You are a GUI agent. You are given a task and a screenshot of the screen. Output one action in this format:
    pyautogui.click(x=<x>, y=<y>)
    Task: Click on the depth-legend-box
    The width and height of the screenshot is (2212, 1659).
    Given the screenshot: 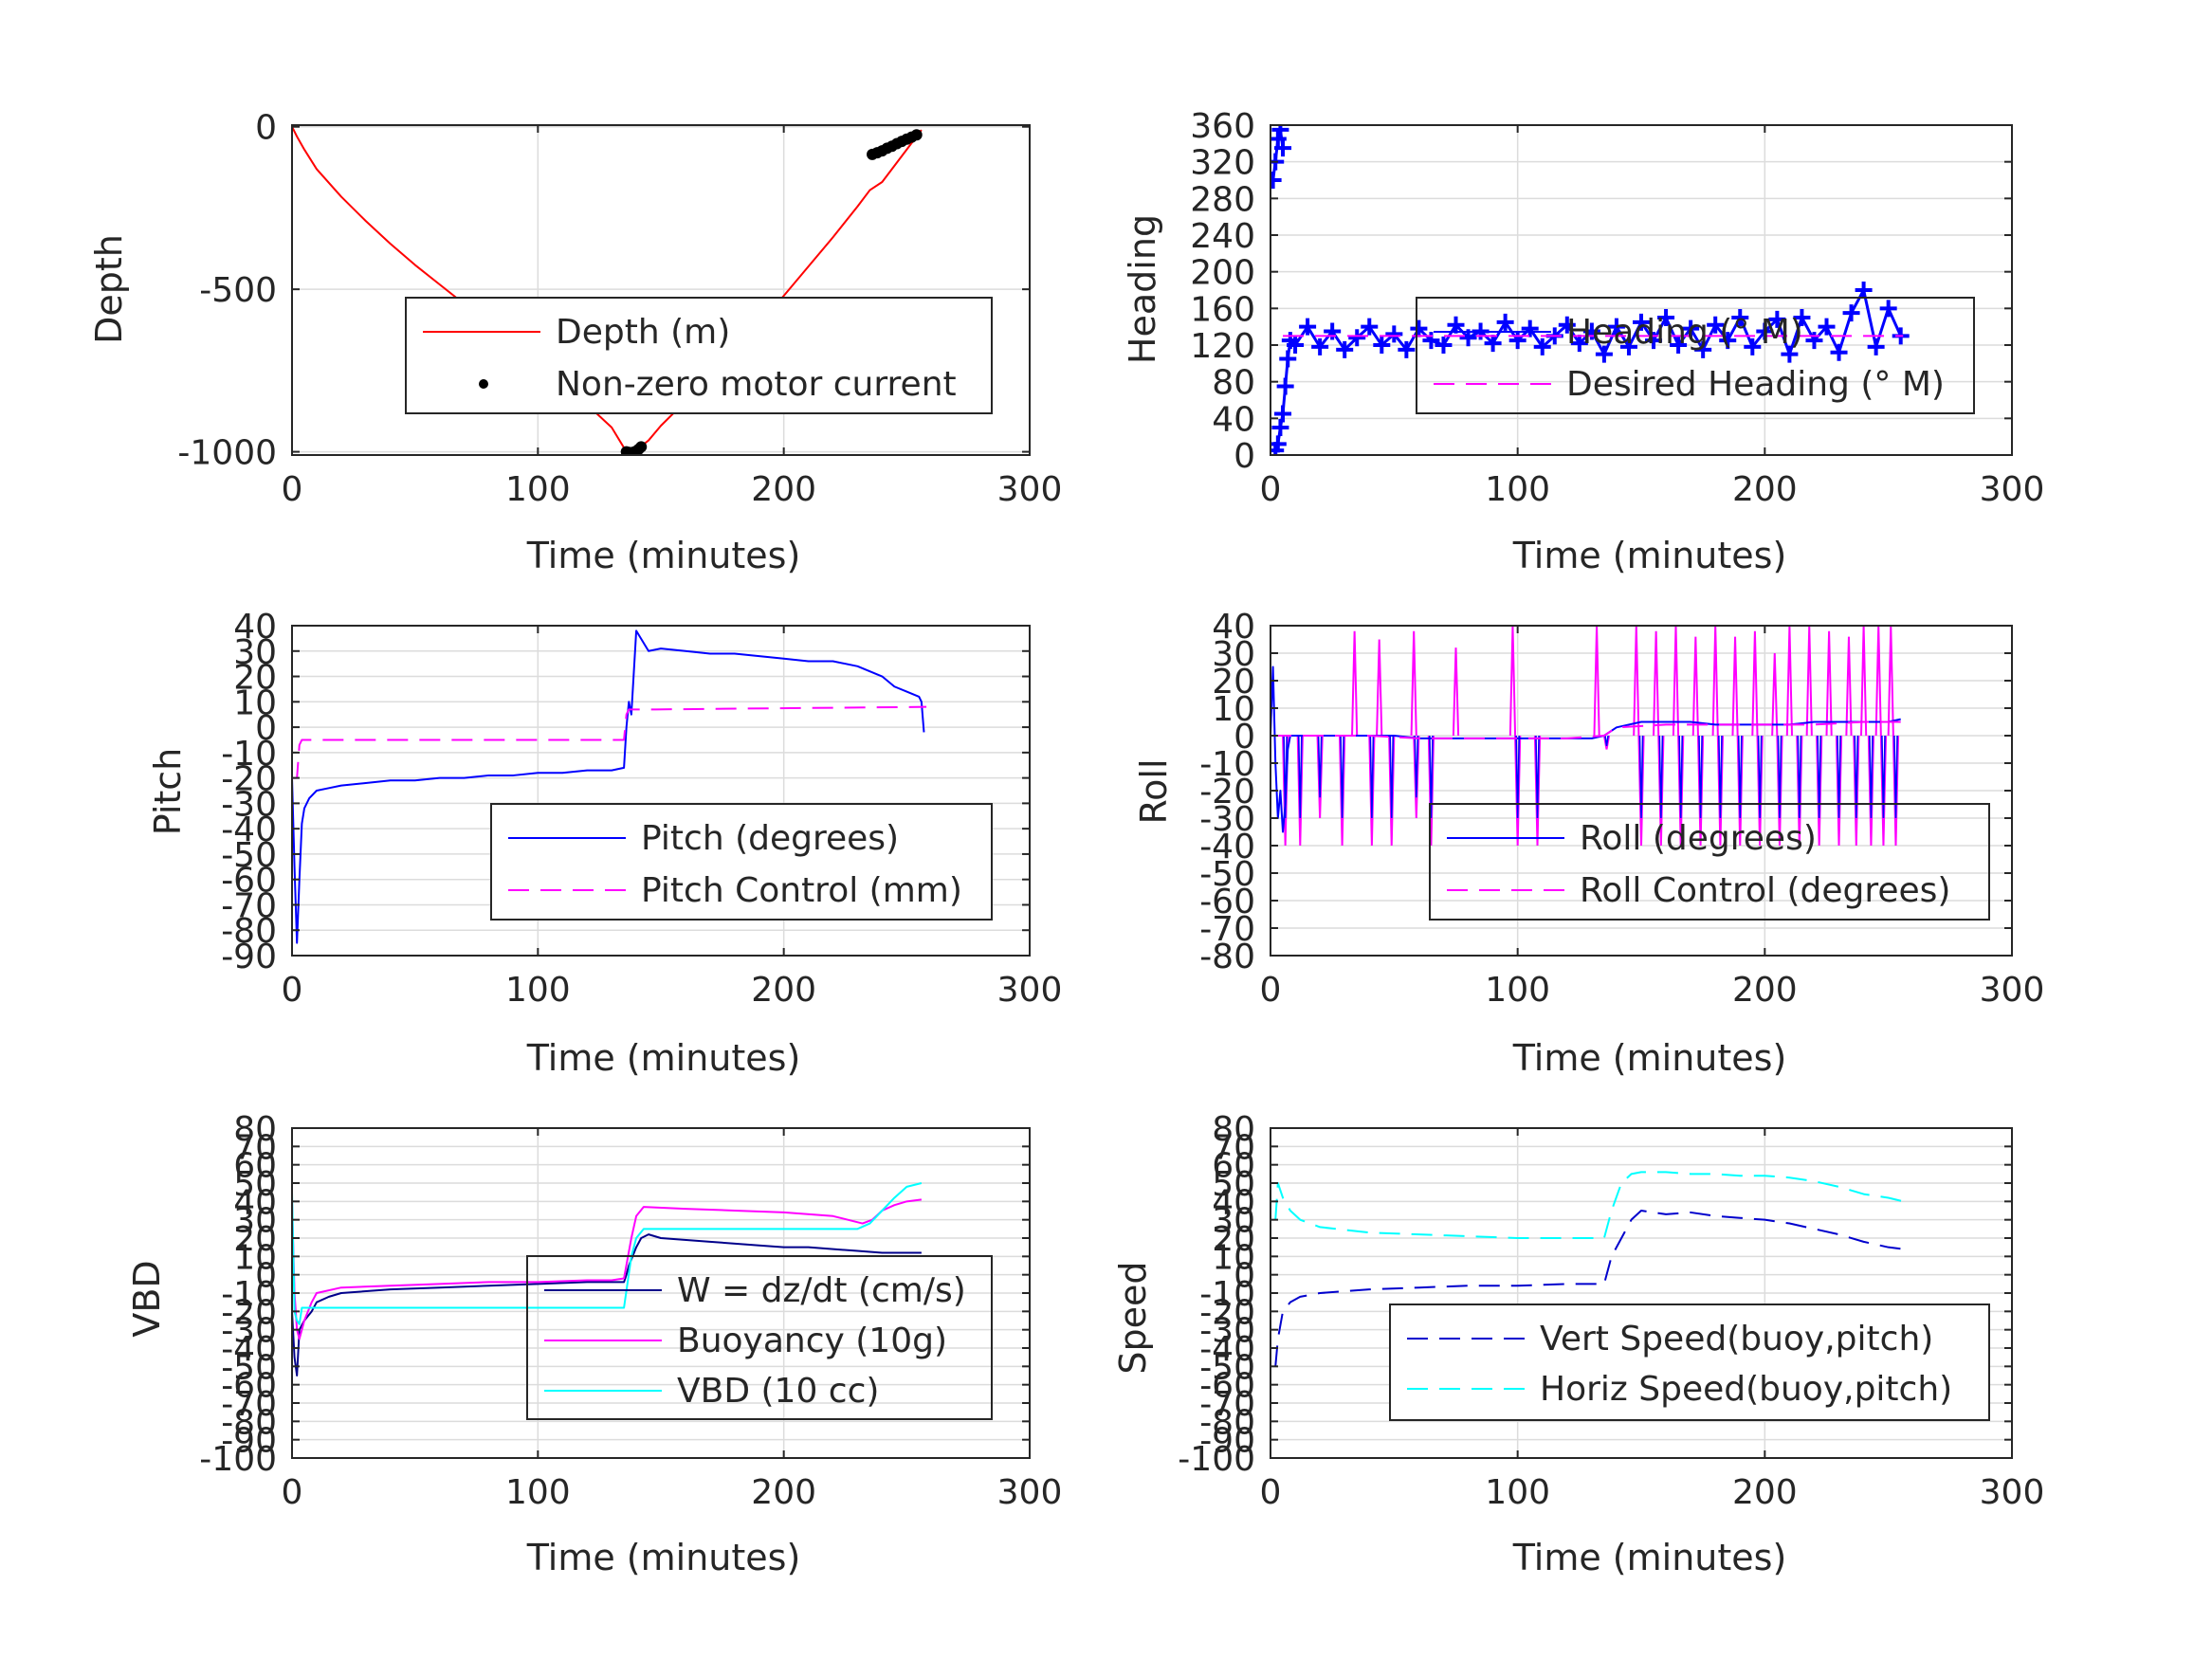 What is the action you would take?
    pyautogui.click(x=699, y=355)
    